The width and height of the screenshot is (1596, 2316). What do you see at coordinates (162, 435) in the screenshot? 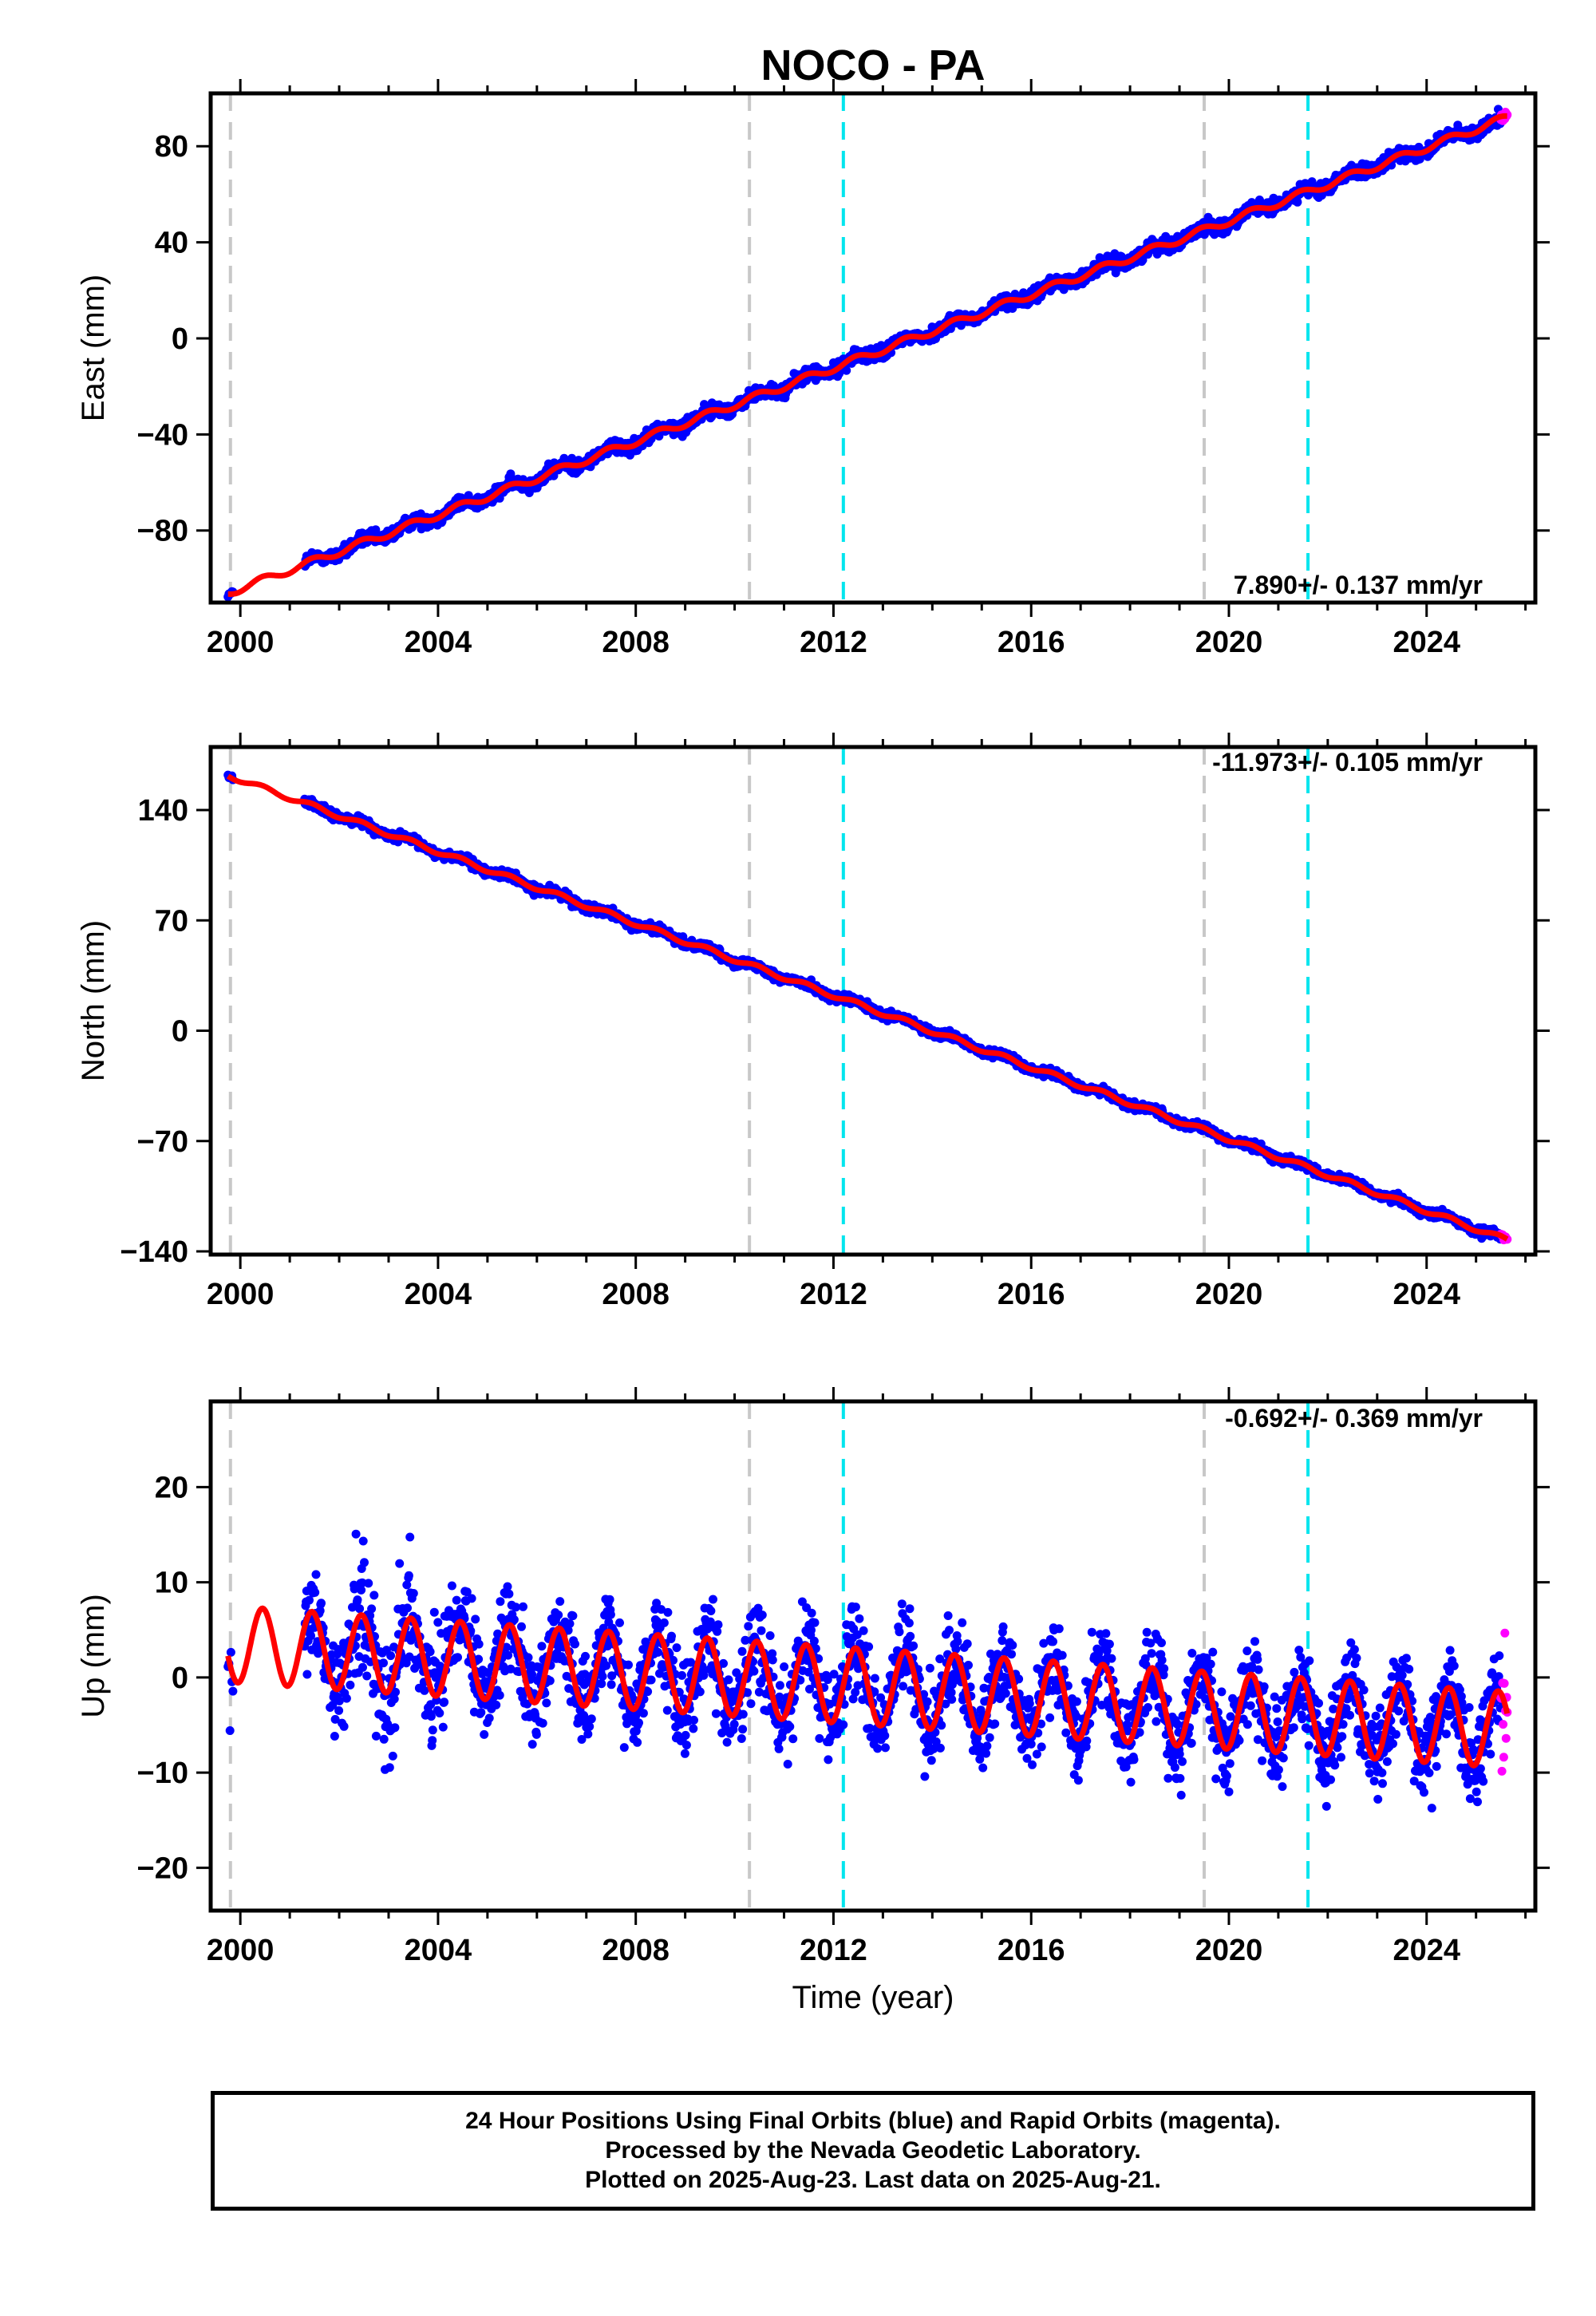
I see `y-tick-label: −40` at bounding box center [162, 435].